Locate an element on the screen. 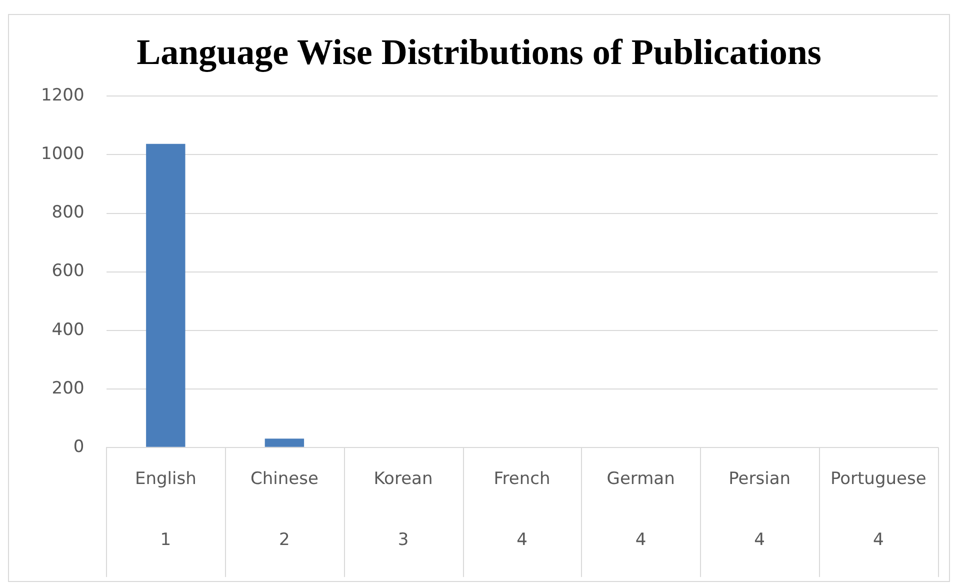 The height and width of the screenshot is (584, 954). y-tick-label: 1000 is located at coordinates (62, 154).